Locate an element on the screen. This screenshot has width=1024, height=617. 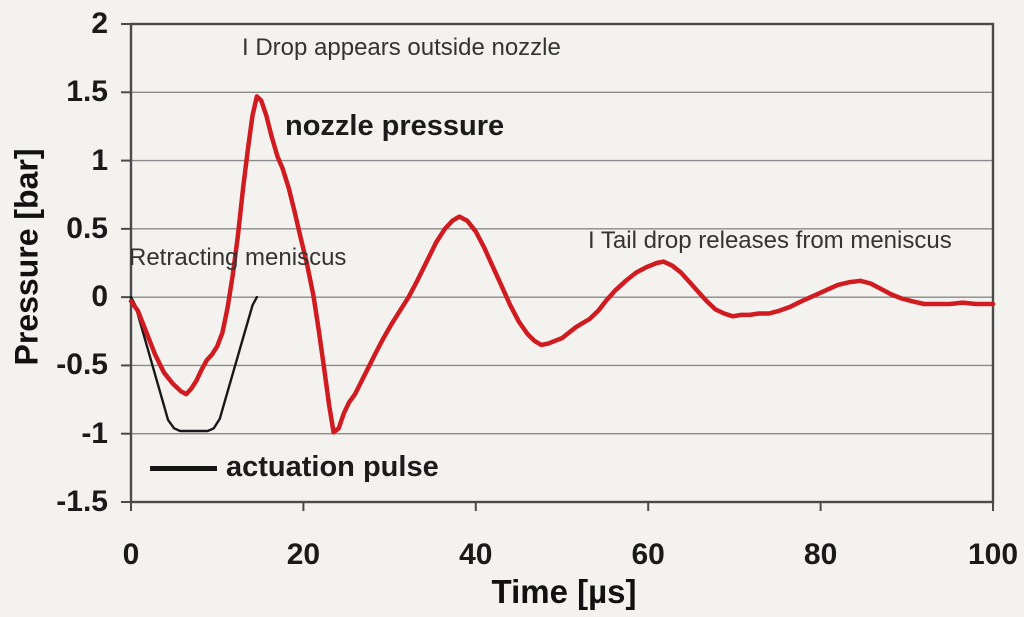
x-tick-label: 20 is located at coordinates (303, 554).